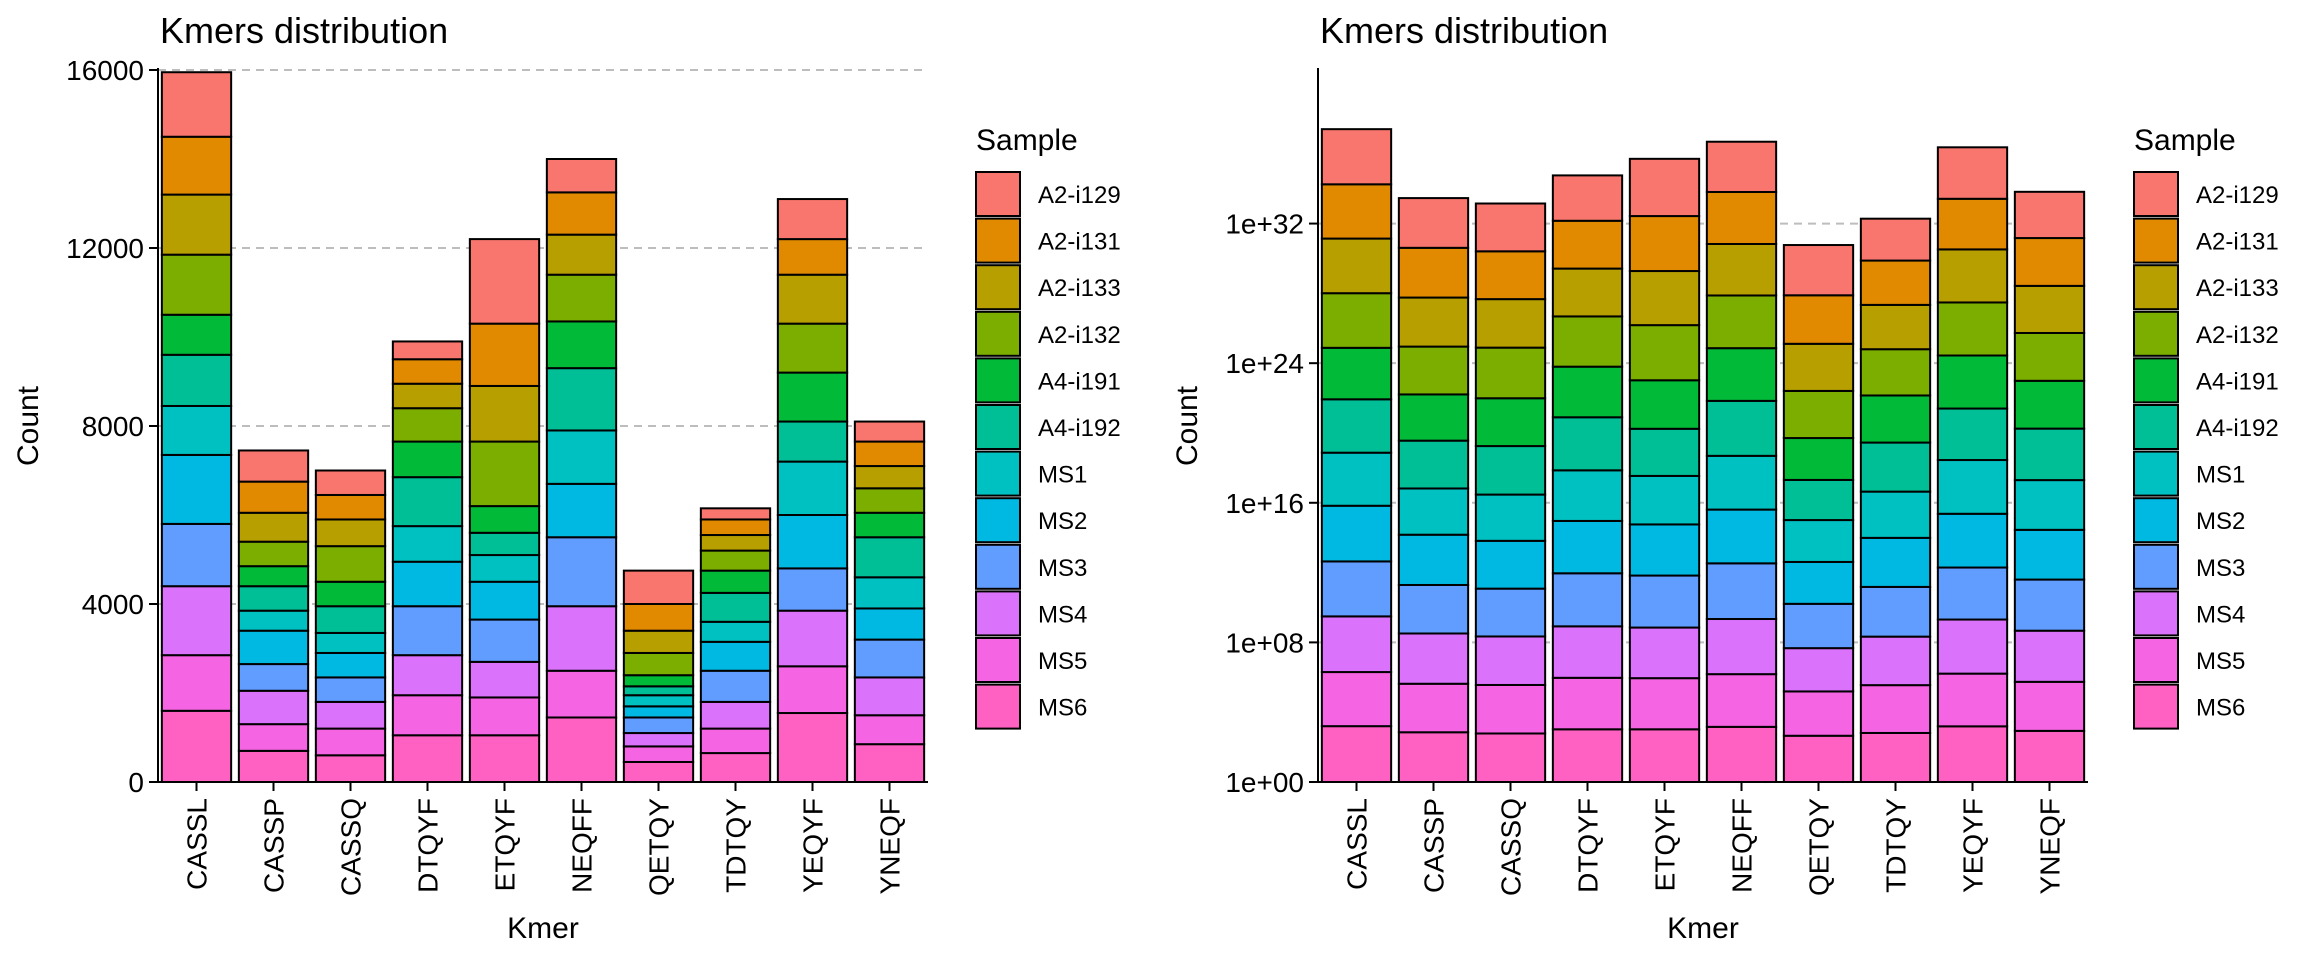  I want to click on legend-label: A2-i129, so click(1079, 195).